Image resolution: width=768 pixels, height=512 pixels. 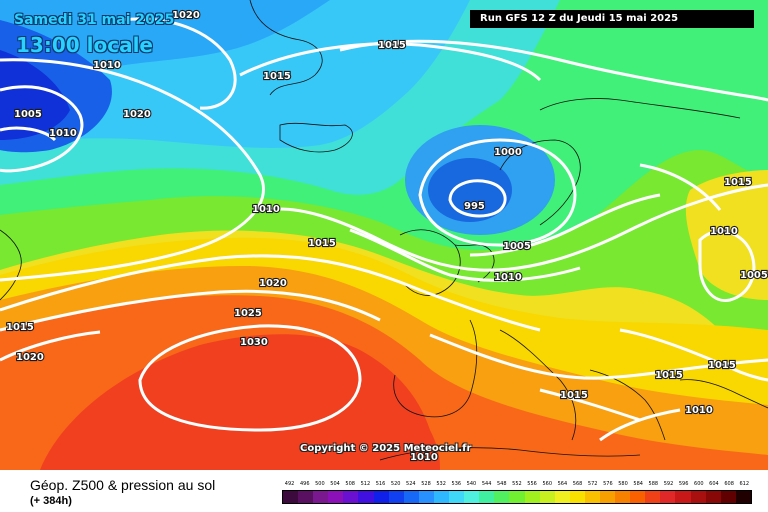 What do you see at coordinates (699, 484) in the screenshot?
I see `scale-value-label: 600` at bounding box center [699, 484].